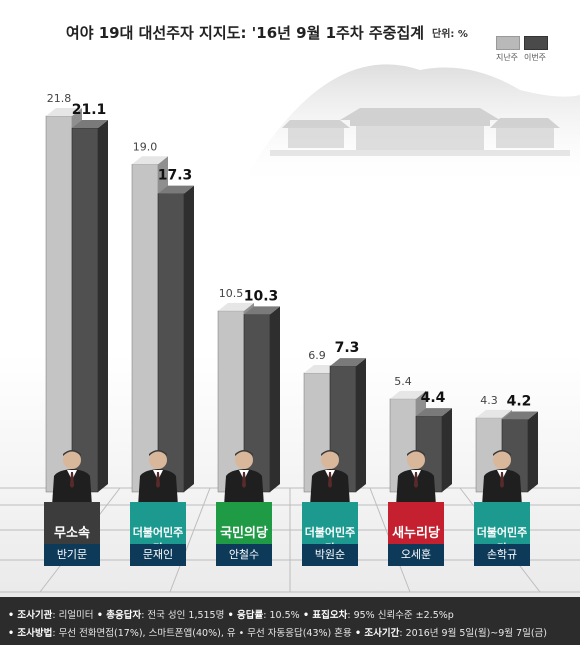 The height and width of the screenshot is (645, 580). What do you see at coordinates (536, 43) in the screenshot?
I see `legend-swatch-this-week` at bounding box center [536, 43].